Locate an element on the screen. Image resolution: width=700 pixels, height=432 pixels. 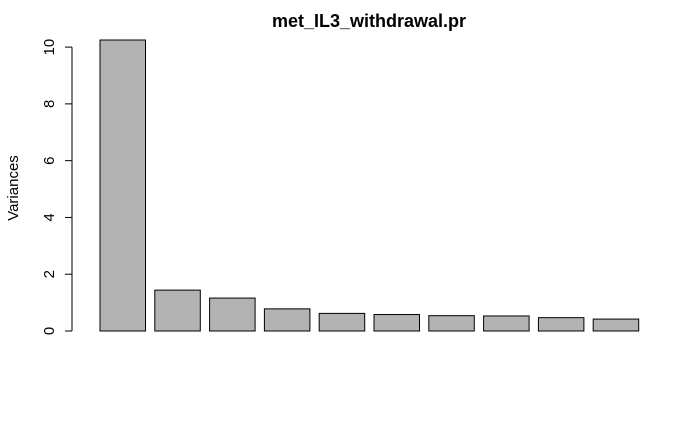
y-tick-label: 4 is located at coordinates (49, 217).